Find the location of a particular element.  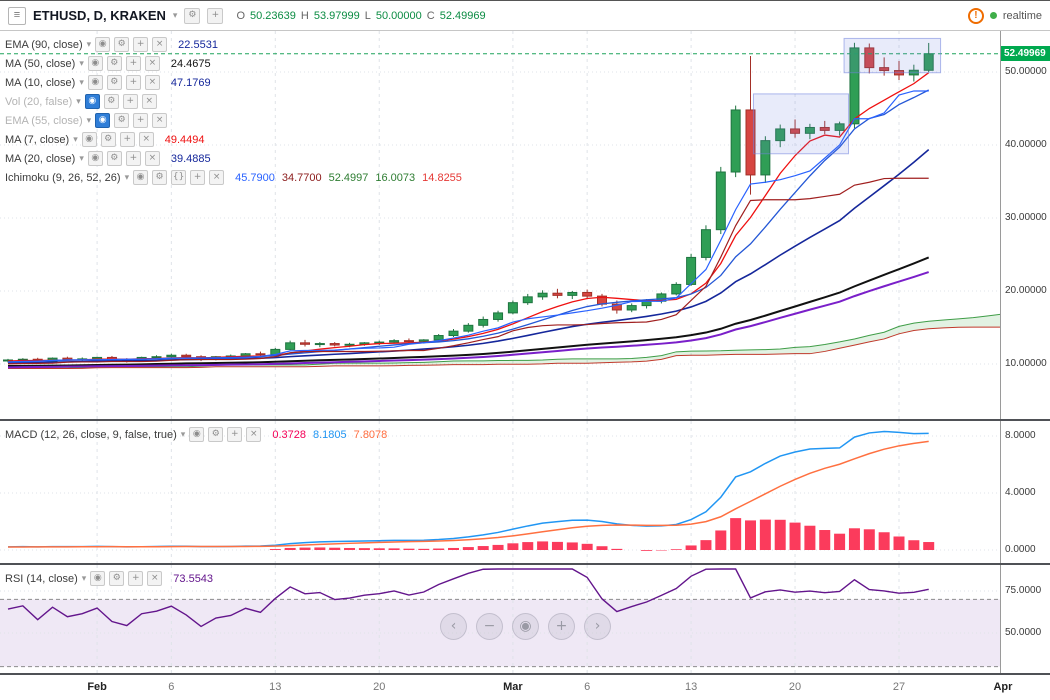

time-scale: Feb 6 13 20 Mar 6 13 20 27 Apr is located at coordinates (525, 687).